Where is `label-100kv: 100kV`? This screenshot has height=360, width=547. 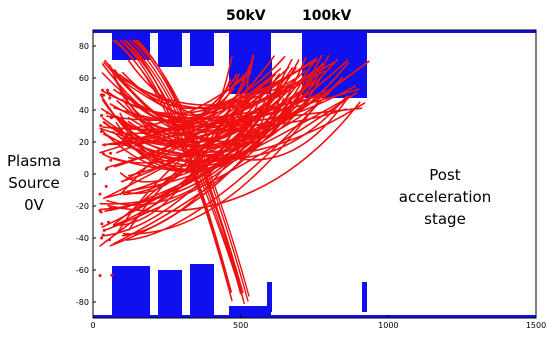
label-100kv: 100kV is located at coordinates (327, 16).